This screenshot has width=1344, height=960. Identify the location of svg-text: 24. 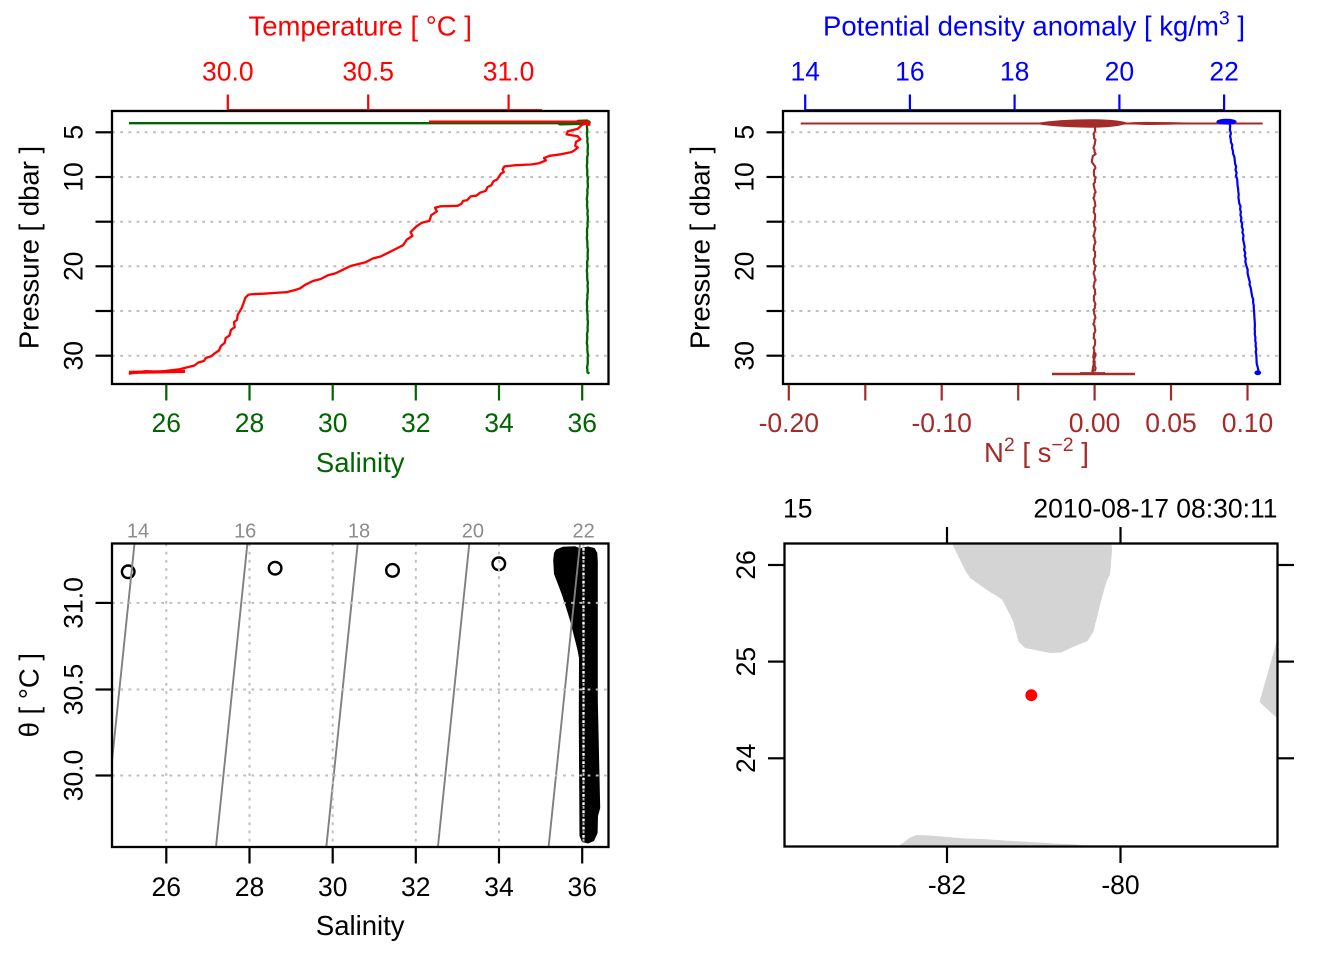
(746, 758).